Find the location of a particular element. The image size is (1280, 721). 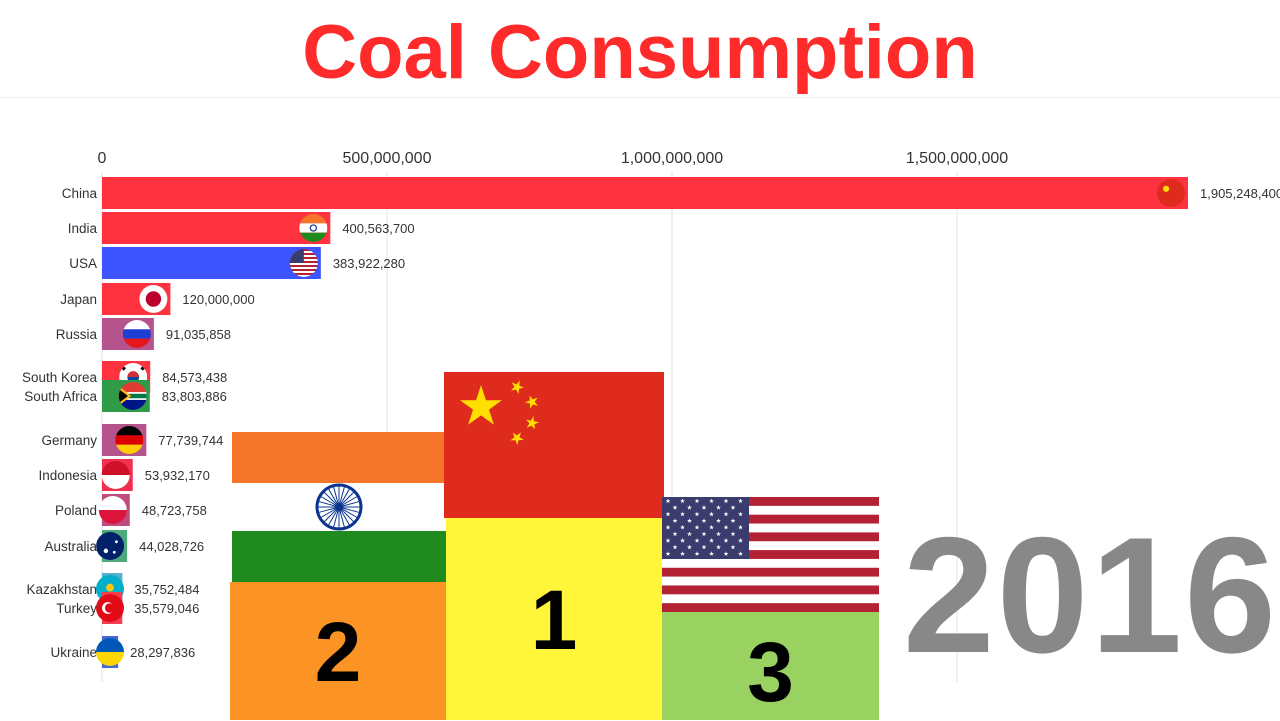

value-label: 35,579,046 is located at coordinates (166, 608).